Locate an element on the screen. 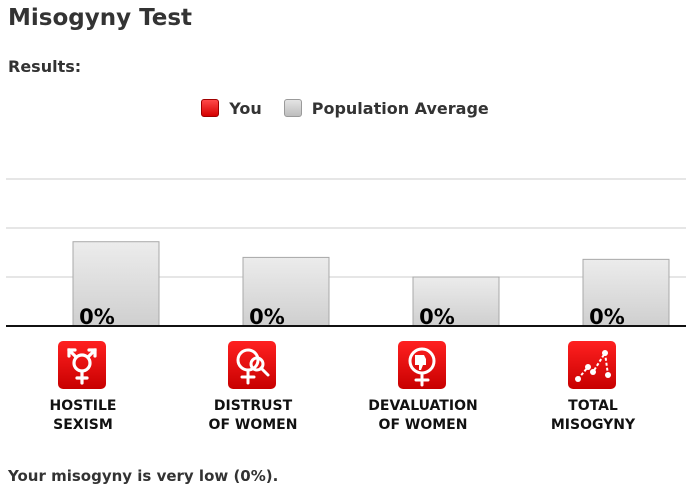 The image size is (690, 497). gender-symbol-icon is located at coordinates (82, 365).